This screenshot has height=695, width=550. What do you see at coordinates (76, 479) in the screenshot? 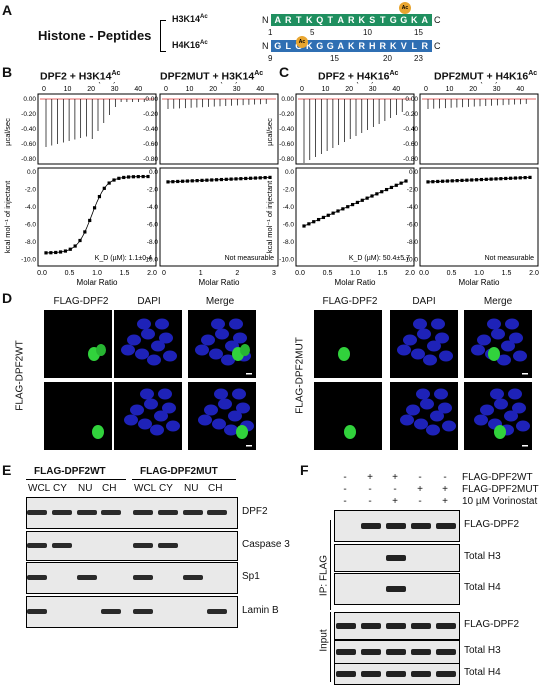
I see `group-line-wt` at bounding box center [76, 479].